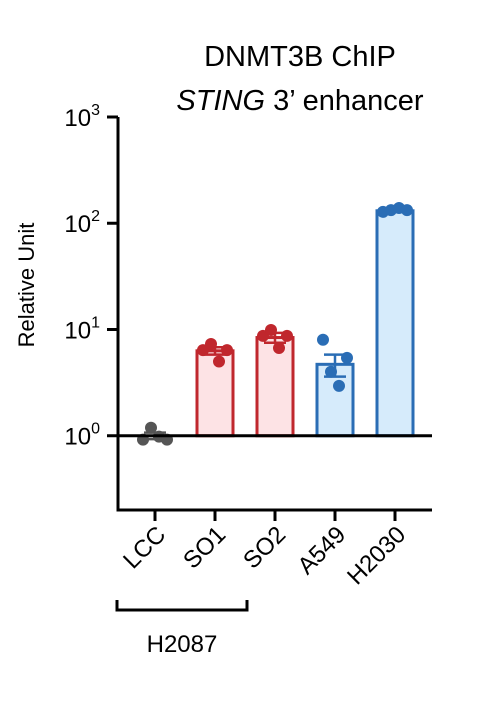  I want to click on y-tick-label: 10¹, so click(82, 329).